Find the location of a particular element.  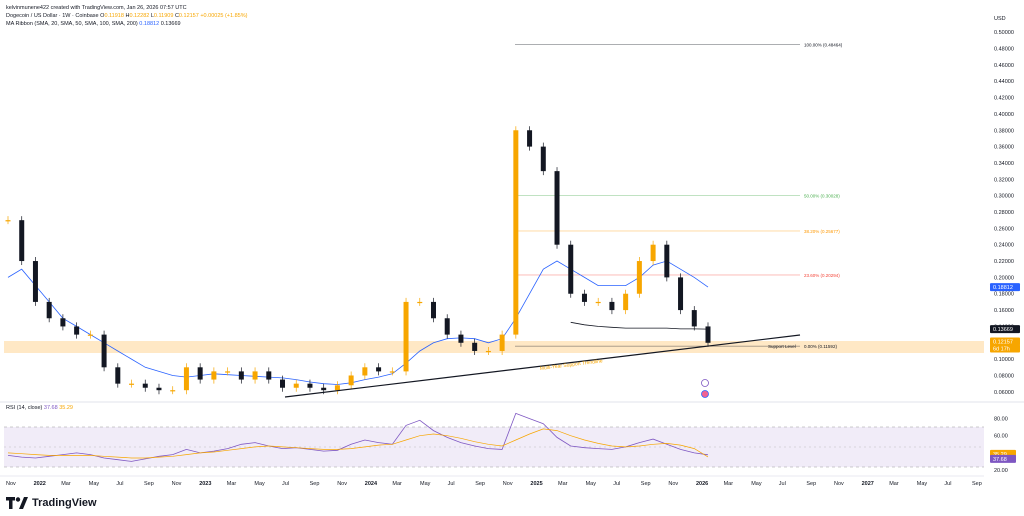

y-tick-label: 0.40000 is located at coordinates (1004, 115).